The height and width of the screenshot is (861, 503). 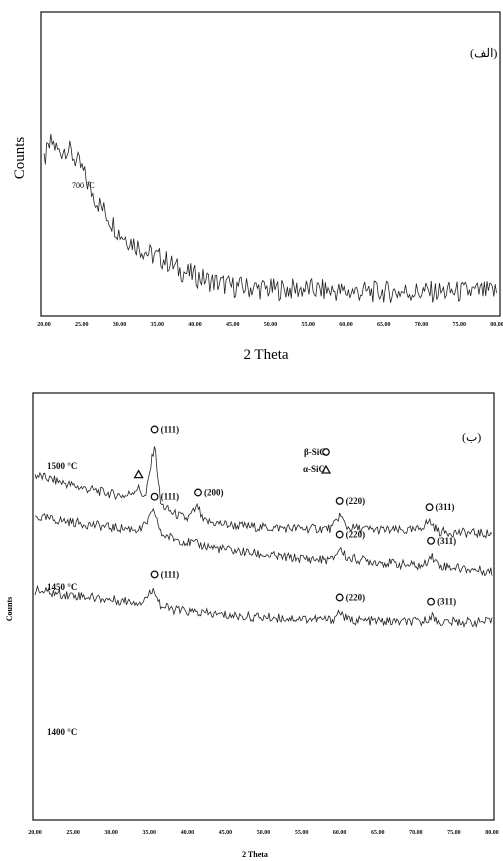 What do you see at coordinates (62, 732) in the screenshot?
I see `series-label-1400: 1400 °C` at bounding box center [62, 732].